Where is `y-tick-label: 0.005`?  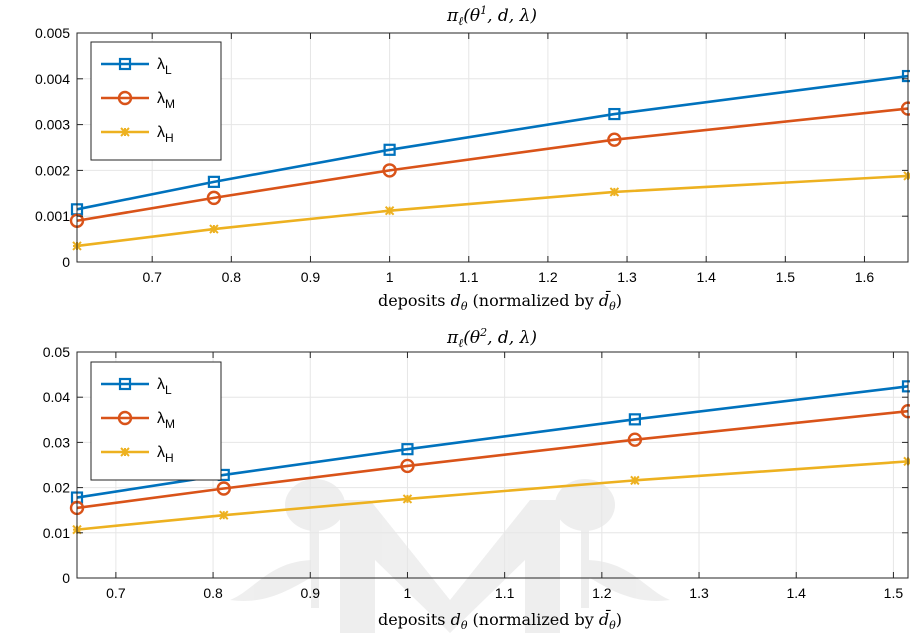
y-tick-label: 0.005 is located at coordinates (52, 33).